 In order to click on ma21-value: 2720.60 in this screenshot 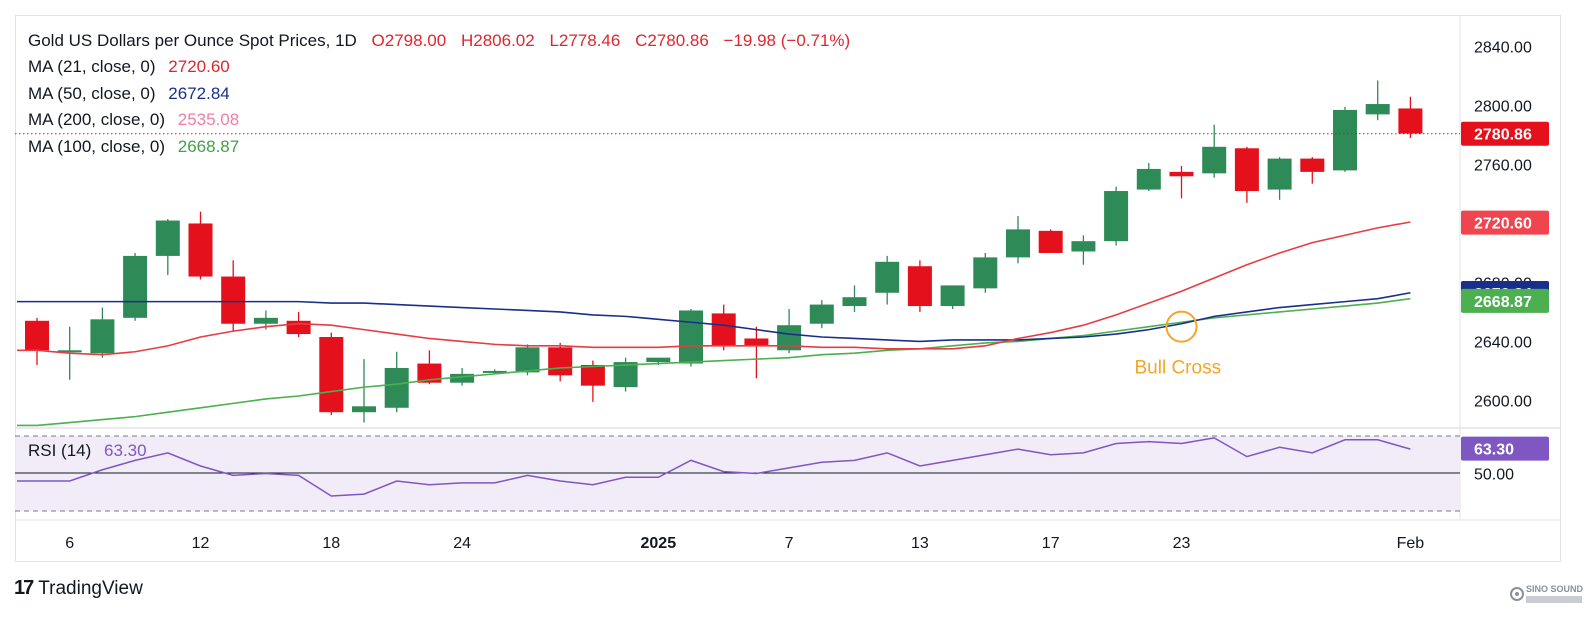, I will do `click(199, 66)`.